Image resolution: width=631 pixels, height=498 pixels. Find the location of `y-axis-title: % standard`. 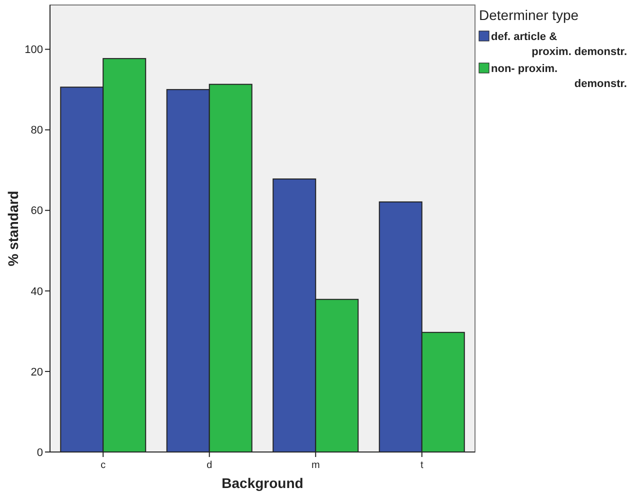

y-axis-title: % standard is located at coordinates (13, 228).